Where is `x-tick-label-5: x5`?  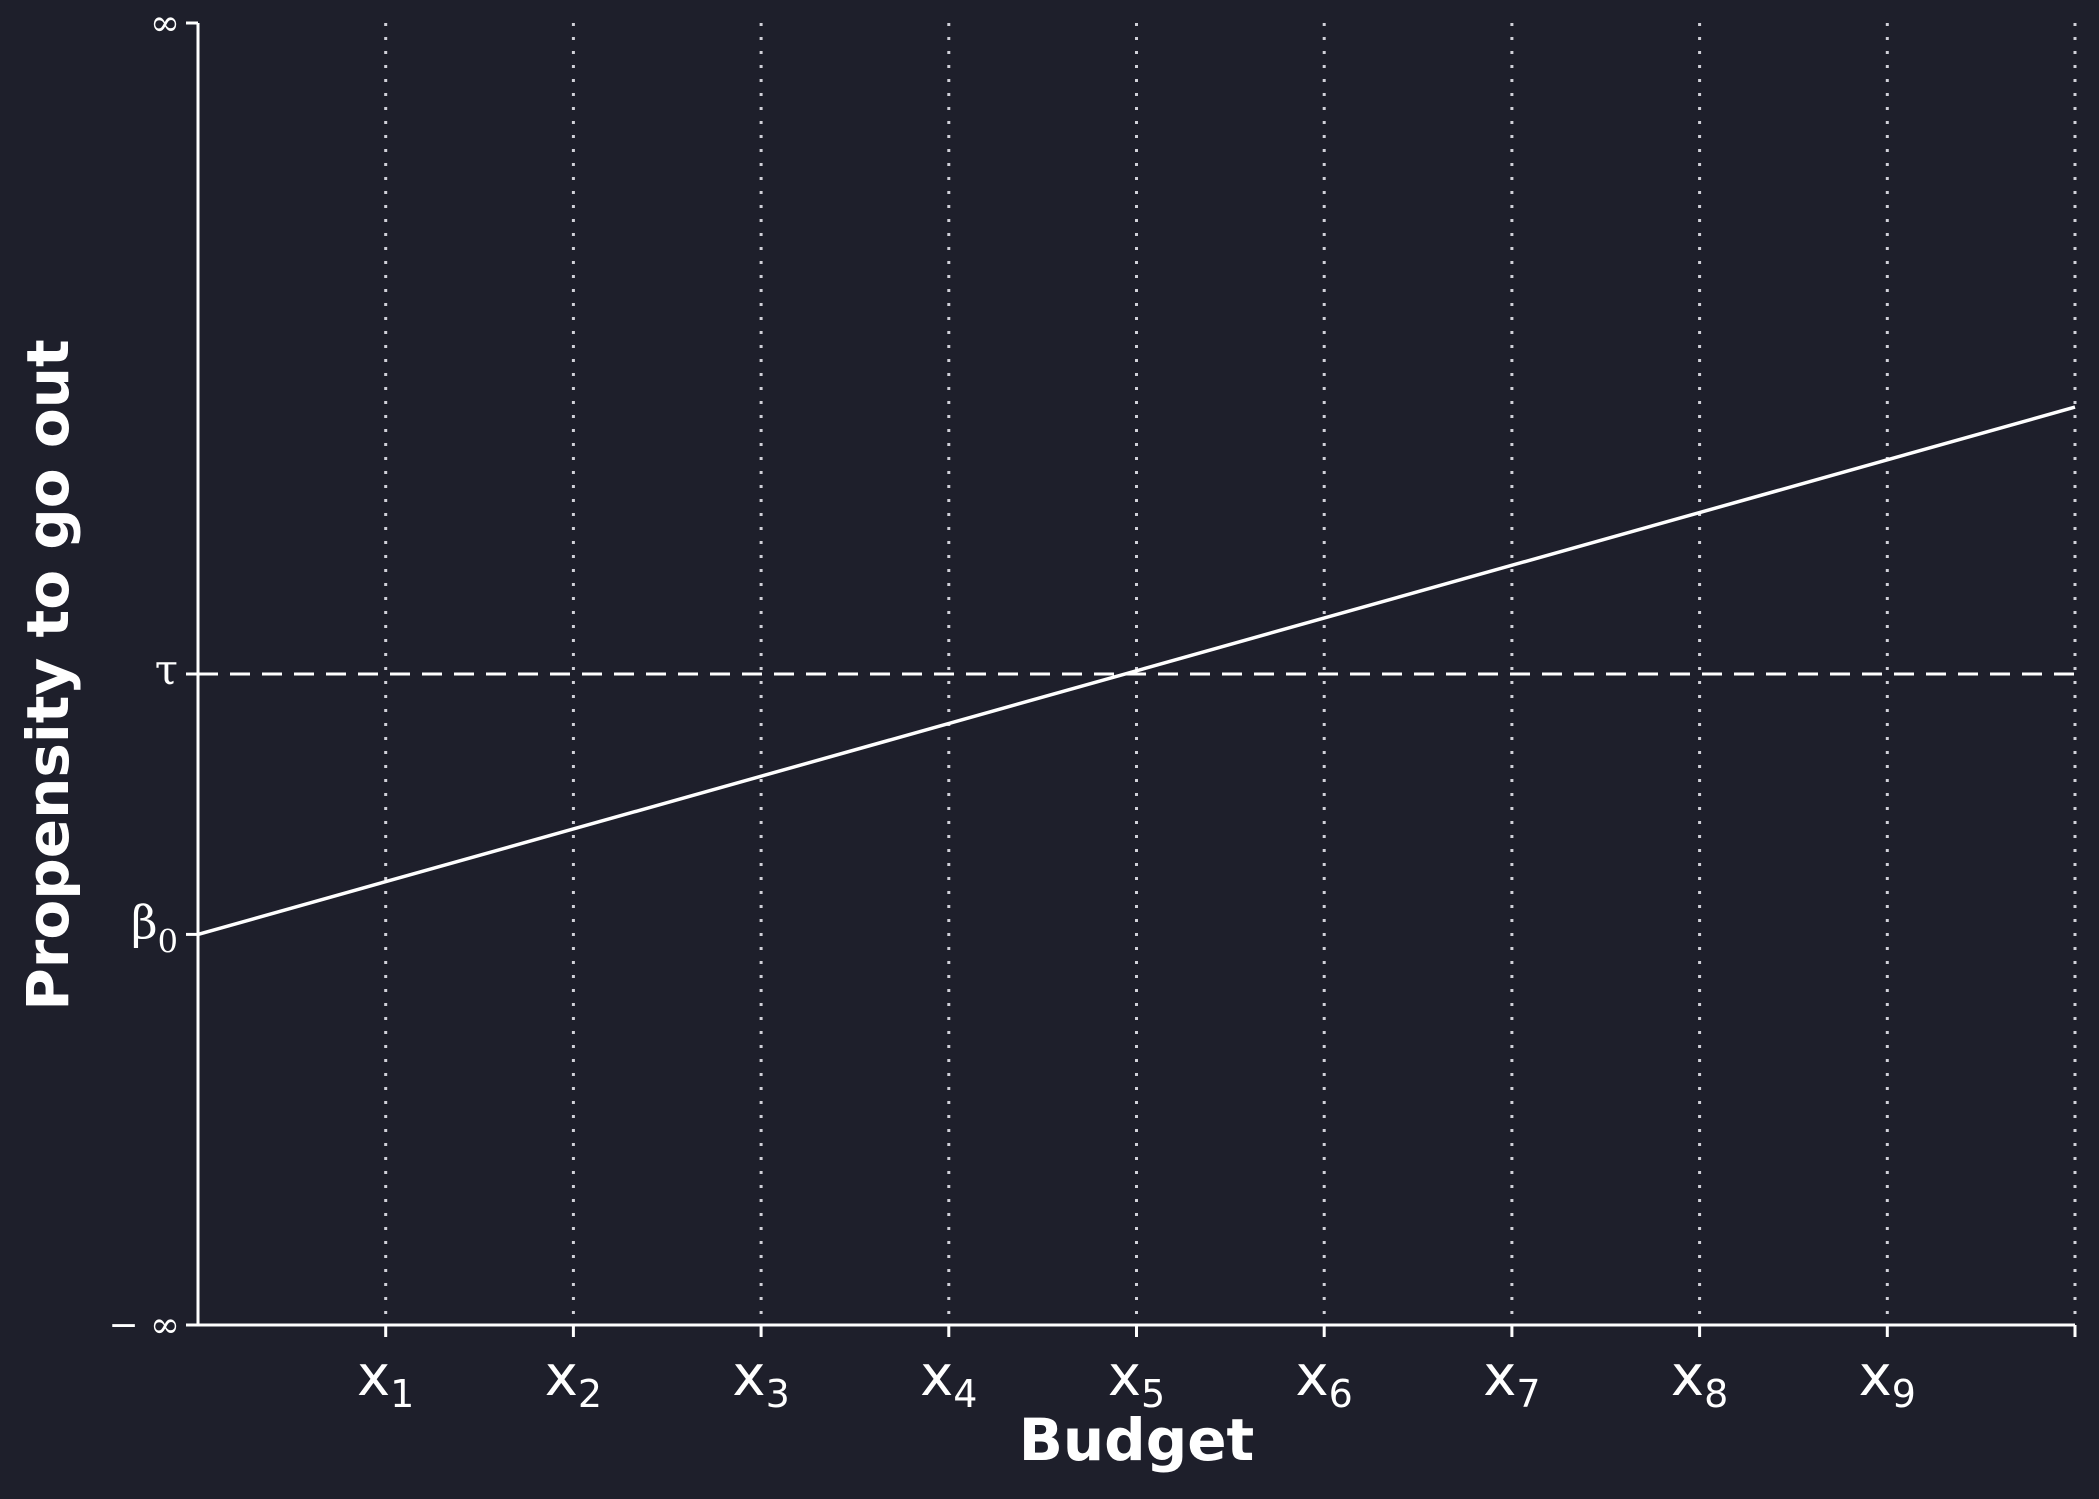
x-tick-label-5: x5 is located at coordinates (1136, 1380).